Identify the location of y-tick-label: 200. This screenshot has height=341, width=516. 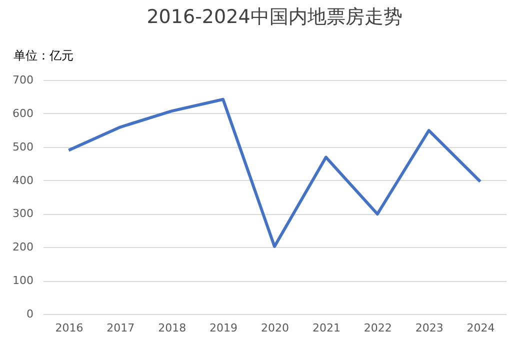
(23, 247).